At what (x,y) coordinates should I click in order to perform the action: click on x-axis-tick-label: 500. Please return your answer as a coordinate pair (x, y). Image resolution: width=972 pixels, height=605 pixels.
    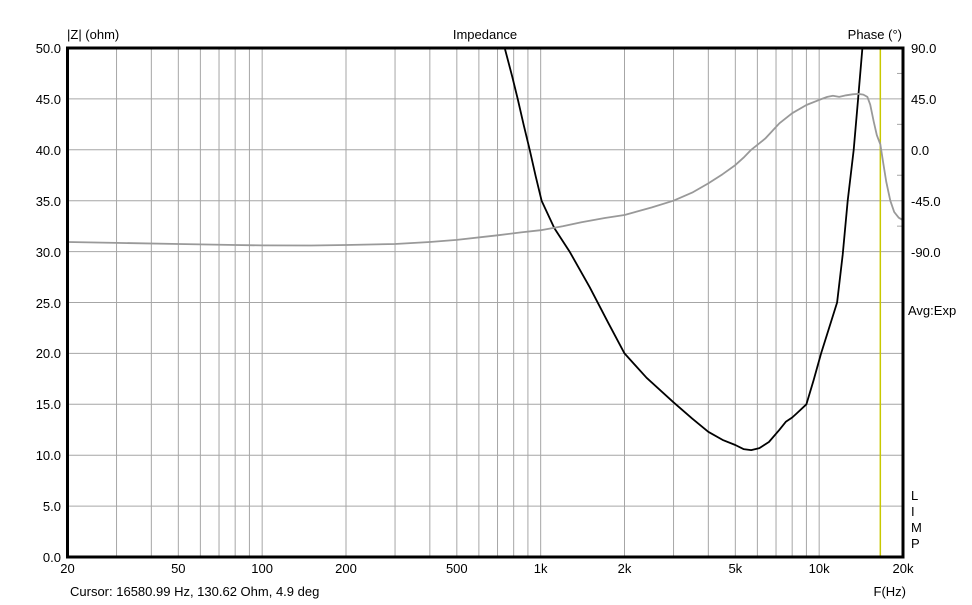
    Looking at the image, I should click on (456, 568).